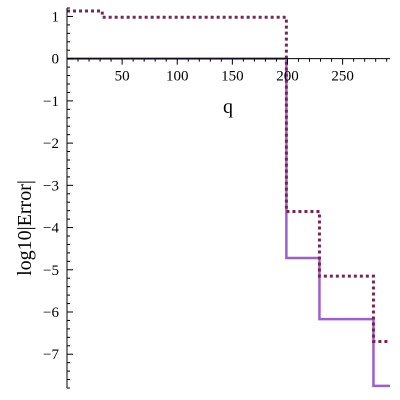 The height and width of the screenshot is (400, 400). What do you see at coordinates (232, 77) in the screenshot?
I see `x-tick-label: 150` at bounding box center [232, 77].